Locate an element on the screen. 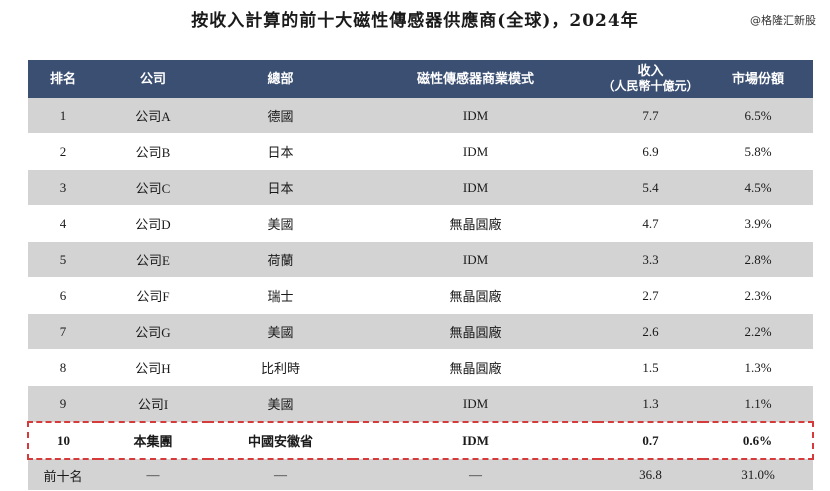 The height and width of the screenshot is (491, 830). cell-revenue: 7.7 is located at coordinates (650, 116).